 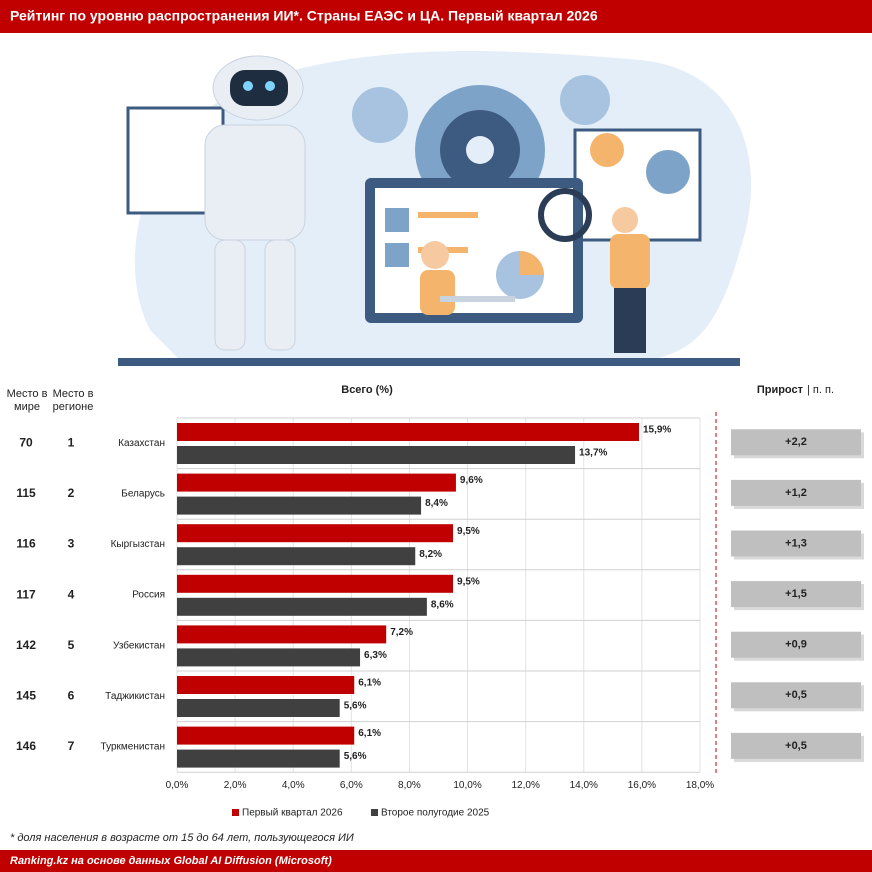 What do you see at coordinates (27, 400) in the screenshot?
I see `world-rank-header: Место в мире` at bounding box center [27, 400].